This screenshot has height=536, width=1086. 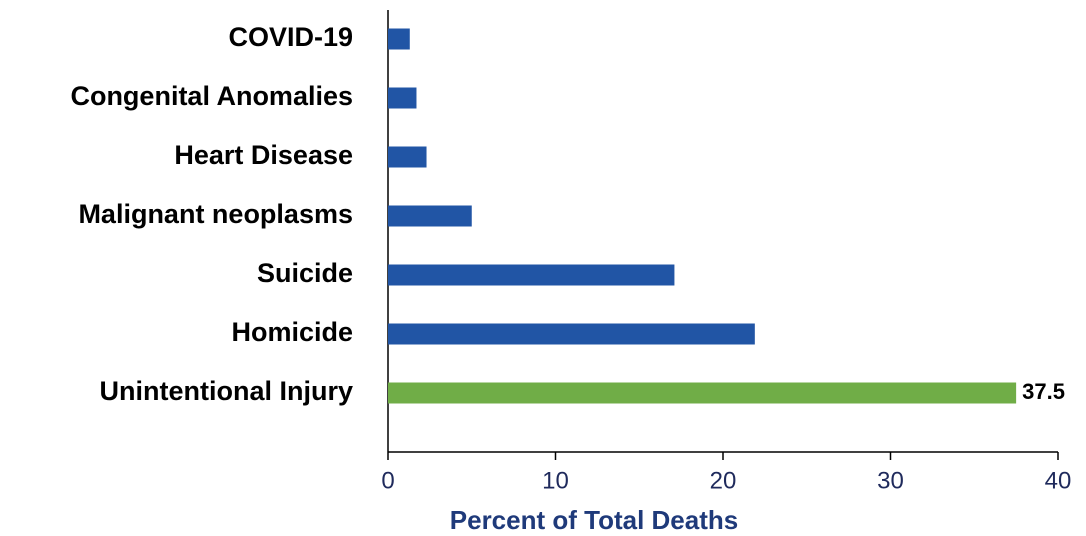 What do you see at coordinates (292, 332) in the screenshot?
I see `category-label: Homicide` at bounding box center [292, 332].